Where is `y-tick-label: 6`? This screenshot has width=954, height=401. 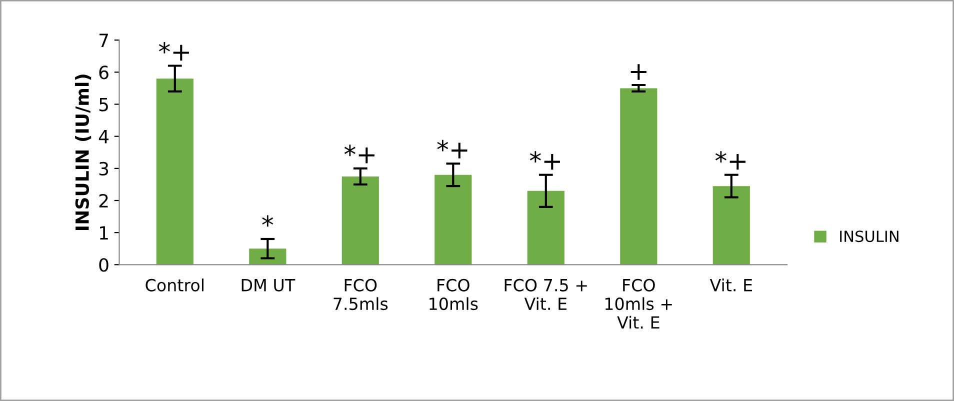
y-tick-label: 6 is located at coordinates (103, 73).